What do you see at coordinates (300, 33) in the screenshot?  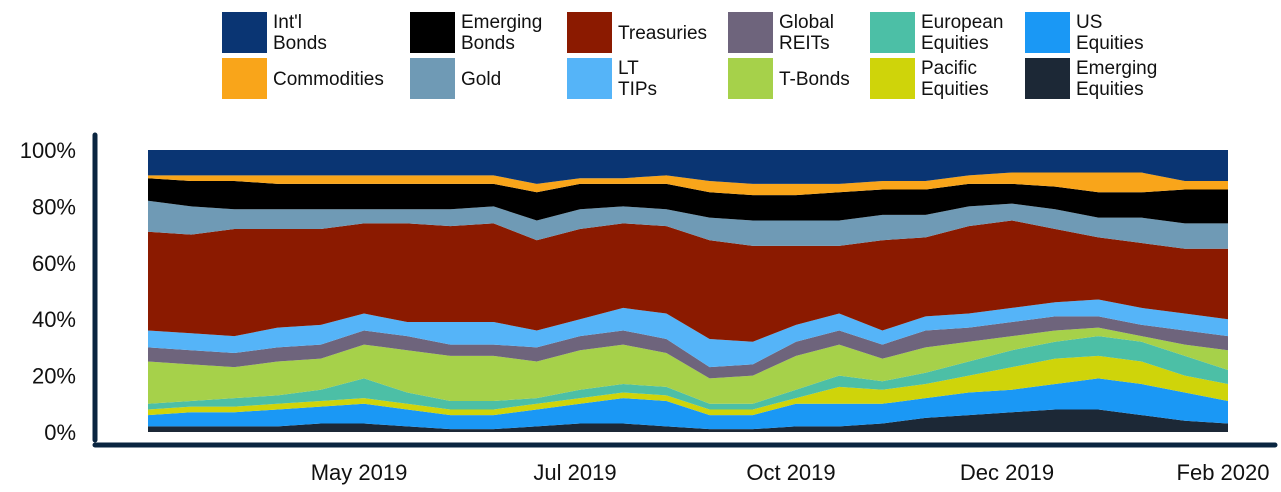 I see `legend-label: Int'l Bonds` at bounding box center [300, 33].